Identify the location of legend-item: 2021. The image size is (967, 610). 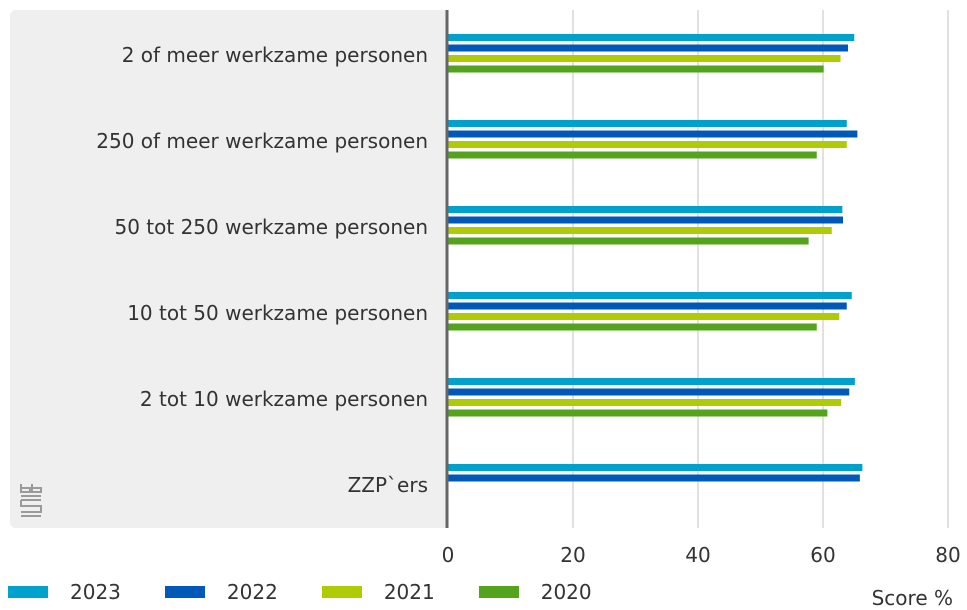
(378, 592).